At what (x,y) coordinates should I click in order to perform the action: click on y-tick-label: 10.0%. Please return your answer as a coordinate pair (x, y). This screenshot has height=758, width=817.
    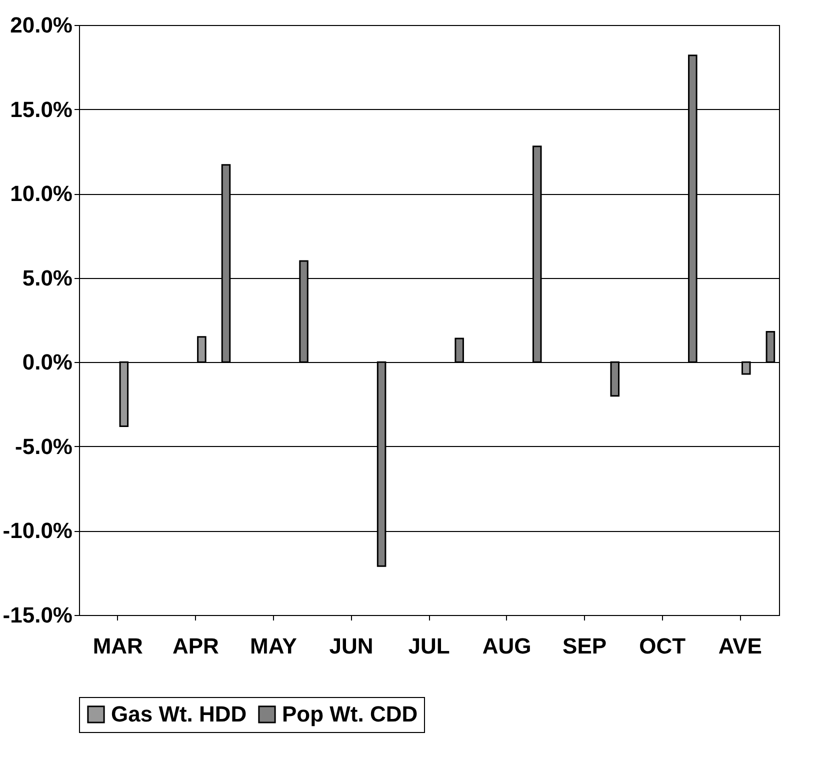
    Looking at the image, I should click on (41, 193).